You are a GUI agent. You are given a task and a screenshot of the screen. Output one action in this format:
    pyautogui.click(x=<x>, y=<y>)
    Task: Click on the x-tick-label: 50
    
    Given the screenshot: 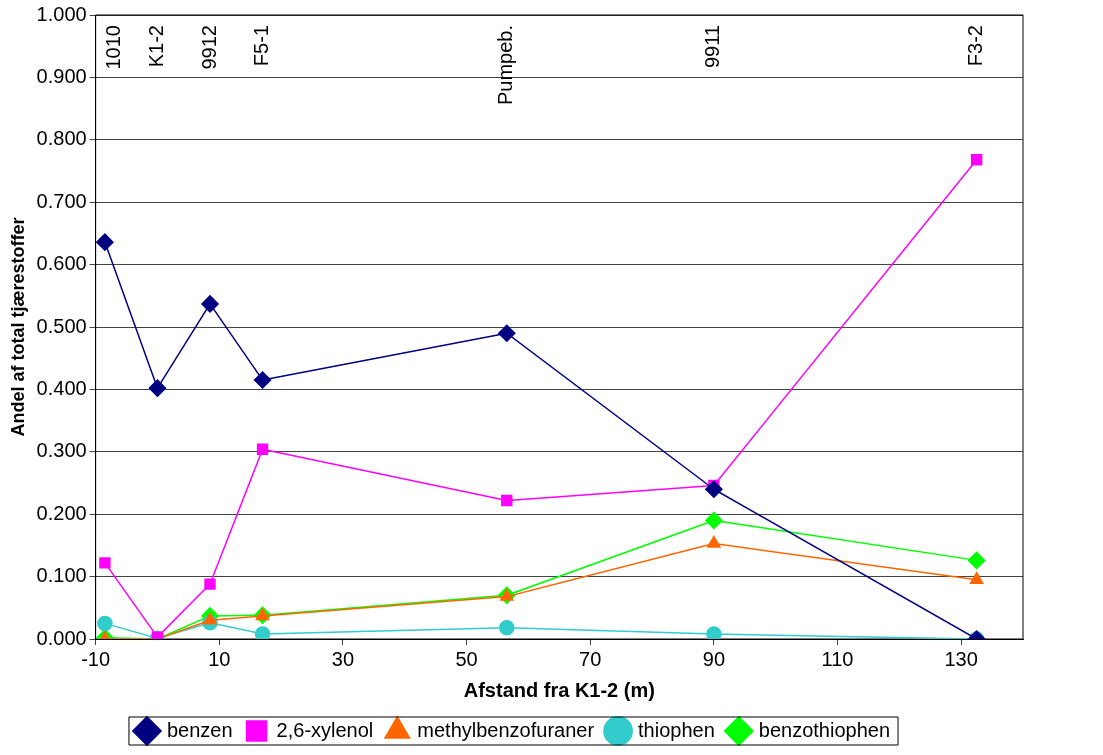 What is the action you would take?
    pyautogui.click(x=466, y=658)
    